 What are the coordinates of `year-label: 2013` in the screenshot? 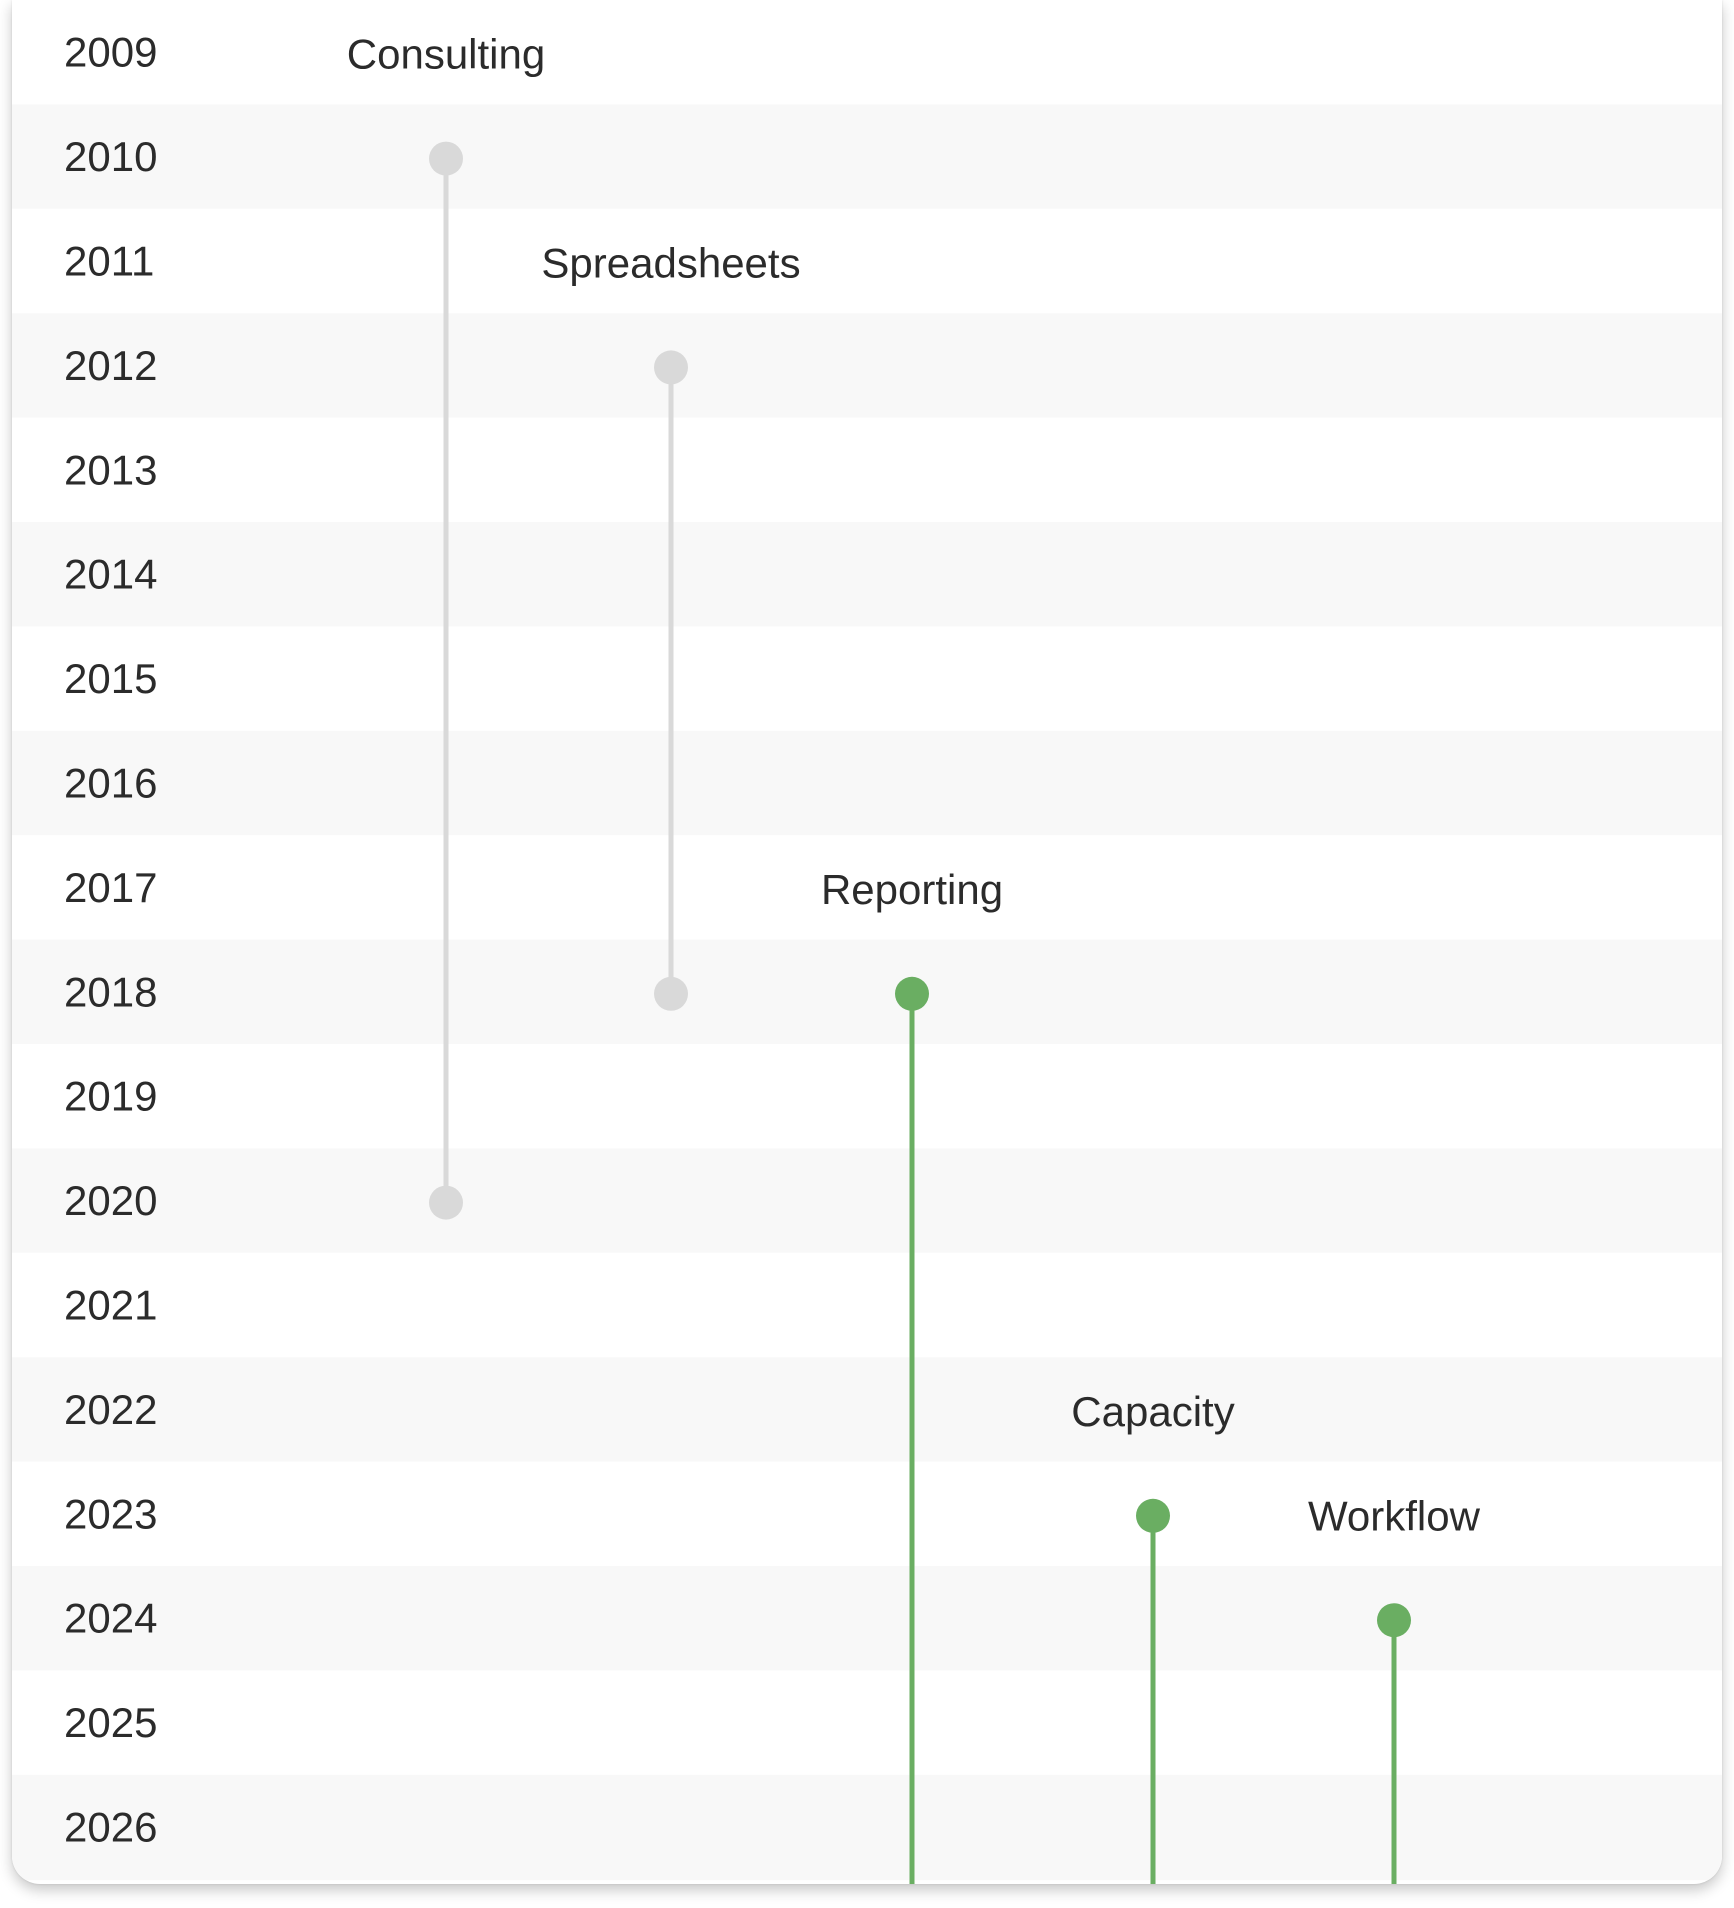 It's located at (110, 469).